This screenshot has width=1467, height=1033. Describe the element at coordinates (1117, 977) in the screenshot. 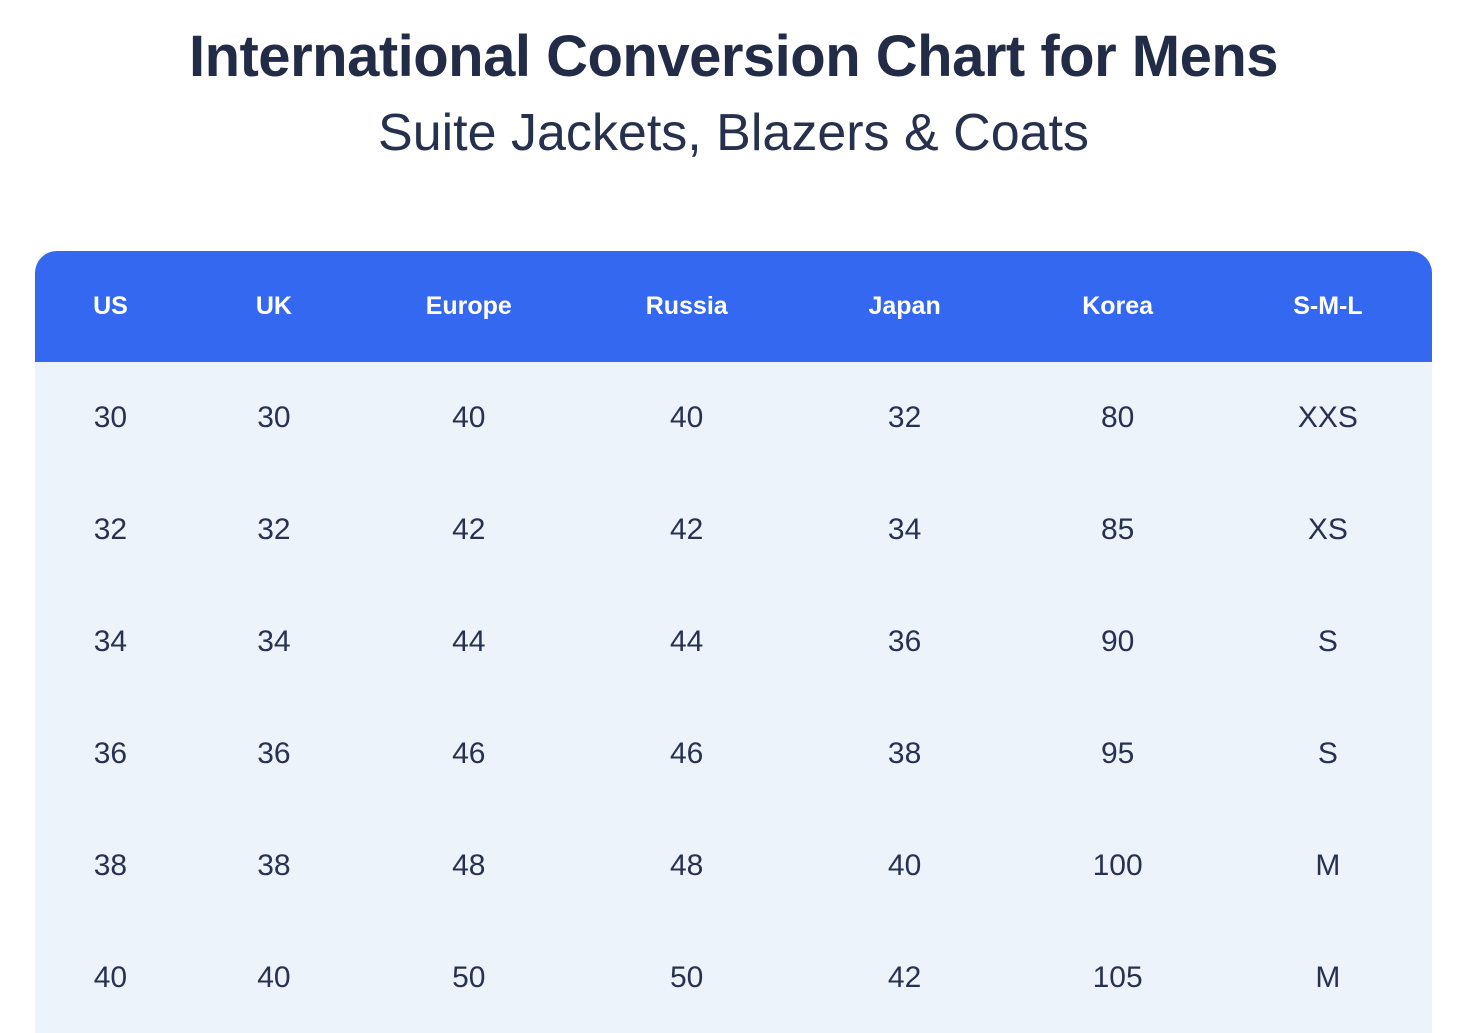

I see `table-cell: 105` at that location.